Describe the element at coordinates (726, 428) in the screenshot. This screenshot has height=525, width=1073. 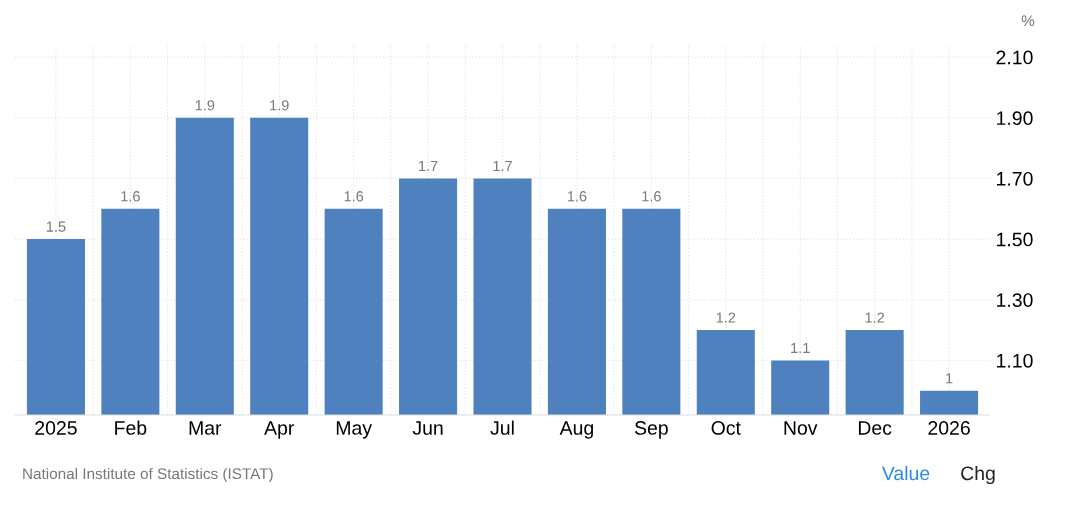
I see `x-tick-label: Oct` at that location.